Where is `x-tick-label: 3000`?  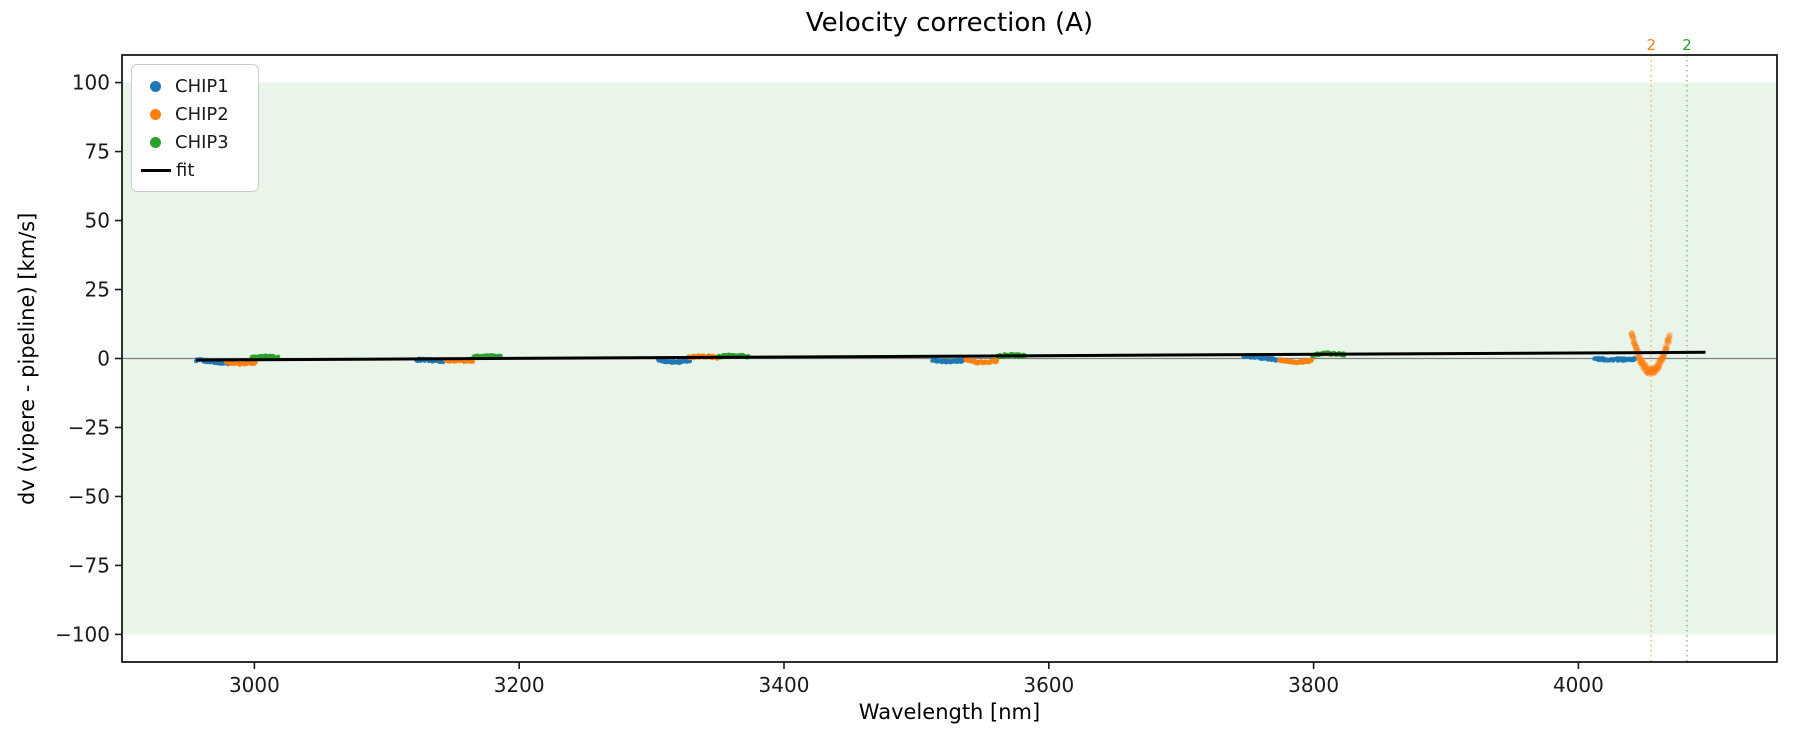
x-tick-label: 3000 is located at coordinates (254, 685).